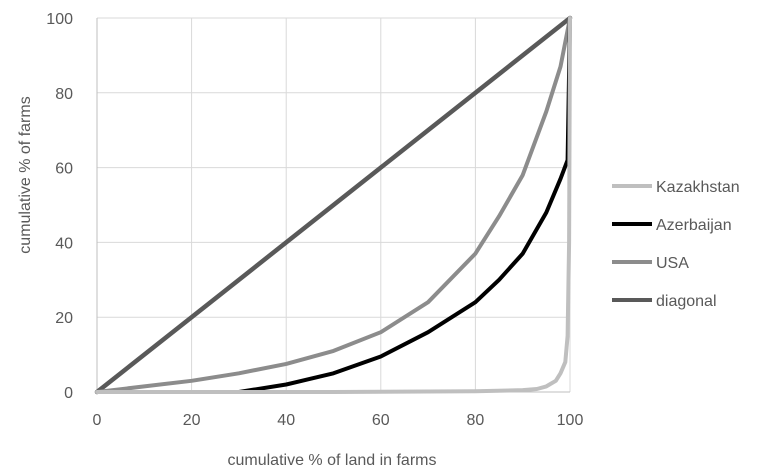  I want to click on legend-label: diagonal, so click(686, 301).